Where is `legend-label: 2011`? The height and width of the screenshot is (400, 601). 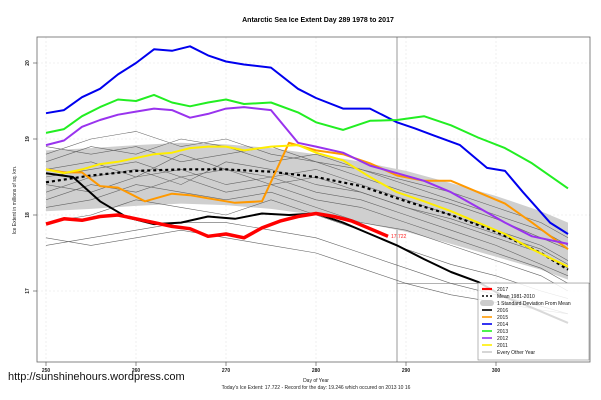 legend-label: 2011 is located at coordinates (502, 346).